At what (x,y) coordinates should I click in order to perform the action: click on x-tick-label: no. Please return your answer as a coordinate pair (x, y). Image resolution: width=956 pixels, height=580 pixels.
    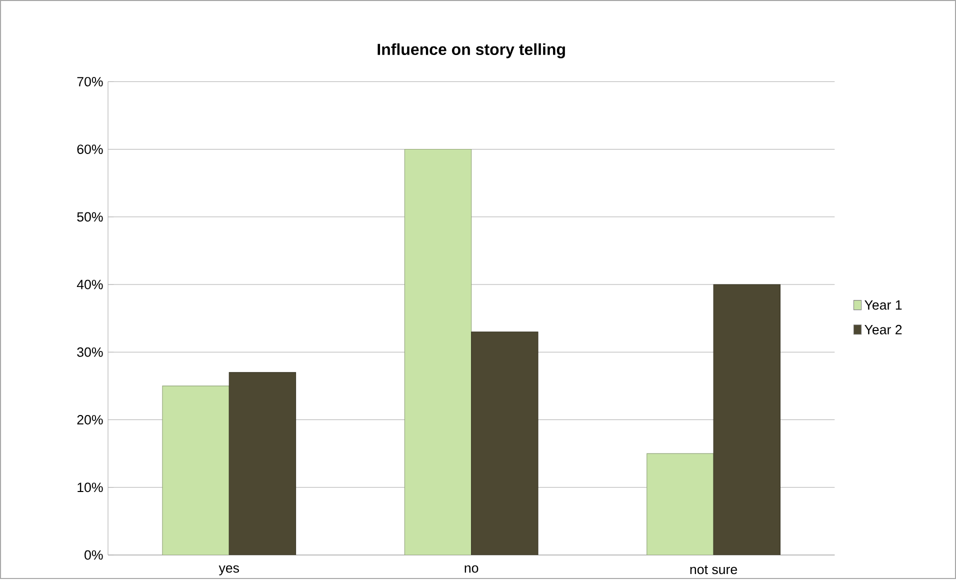
    Looking at the image, I should click on (471, 569).